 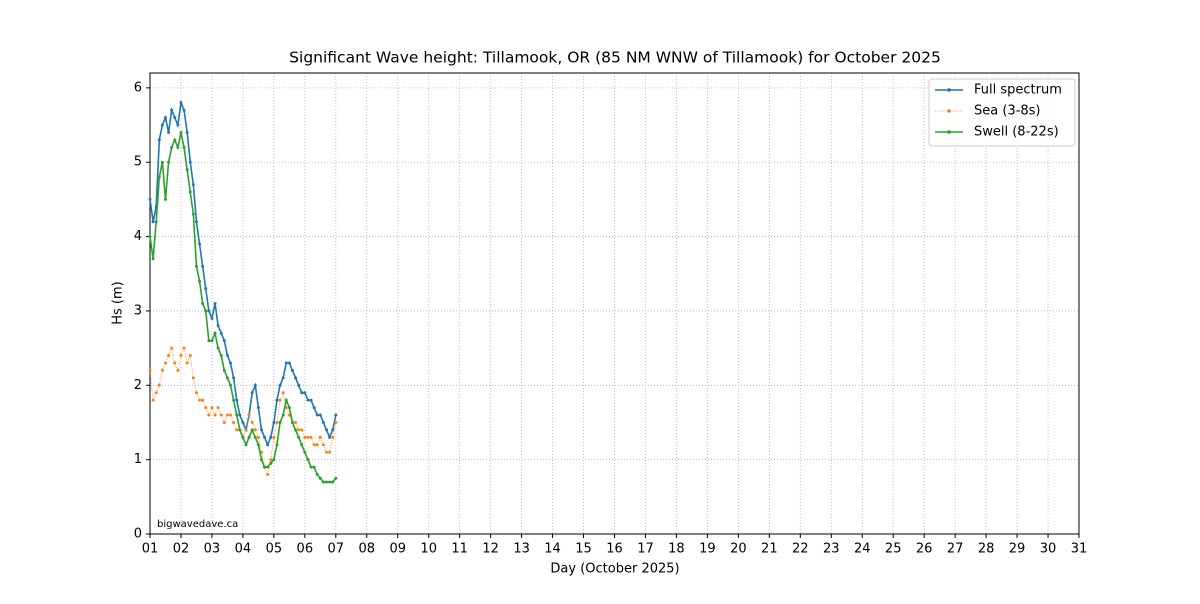 What do you see at coordinates (1017, 549) in the screenshot?
I see `x-tick-label: 29` at bounding box center [1017, 549].